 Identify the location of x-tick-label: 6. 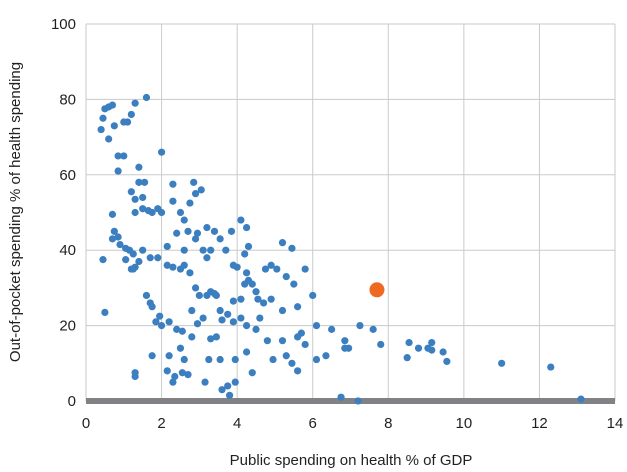
(313, 423).